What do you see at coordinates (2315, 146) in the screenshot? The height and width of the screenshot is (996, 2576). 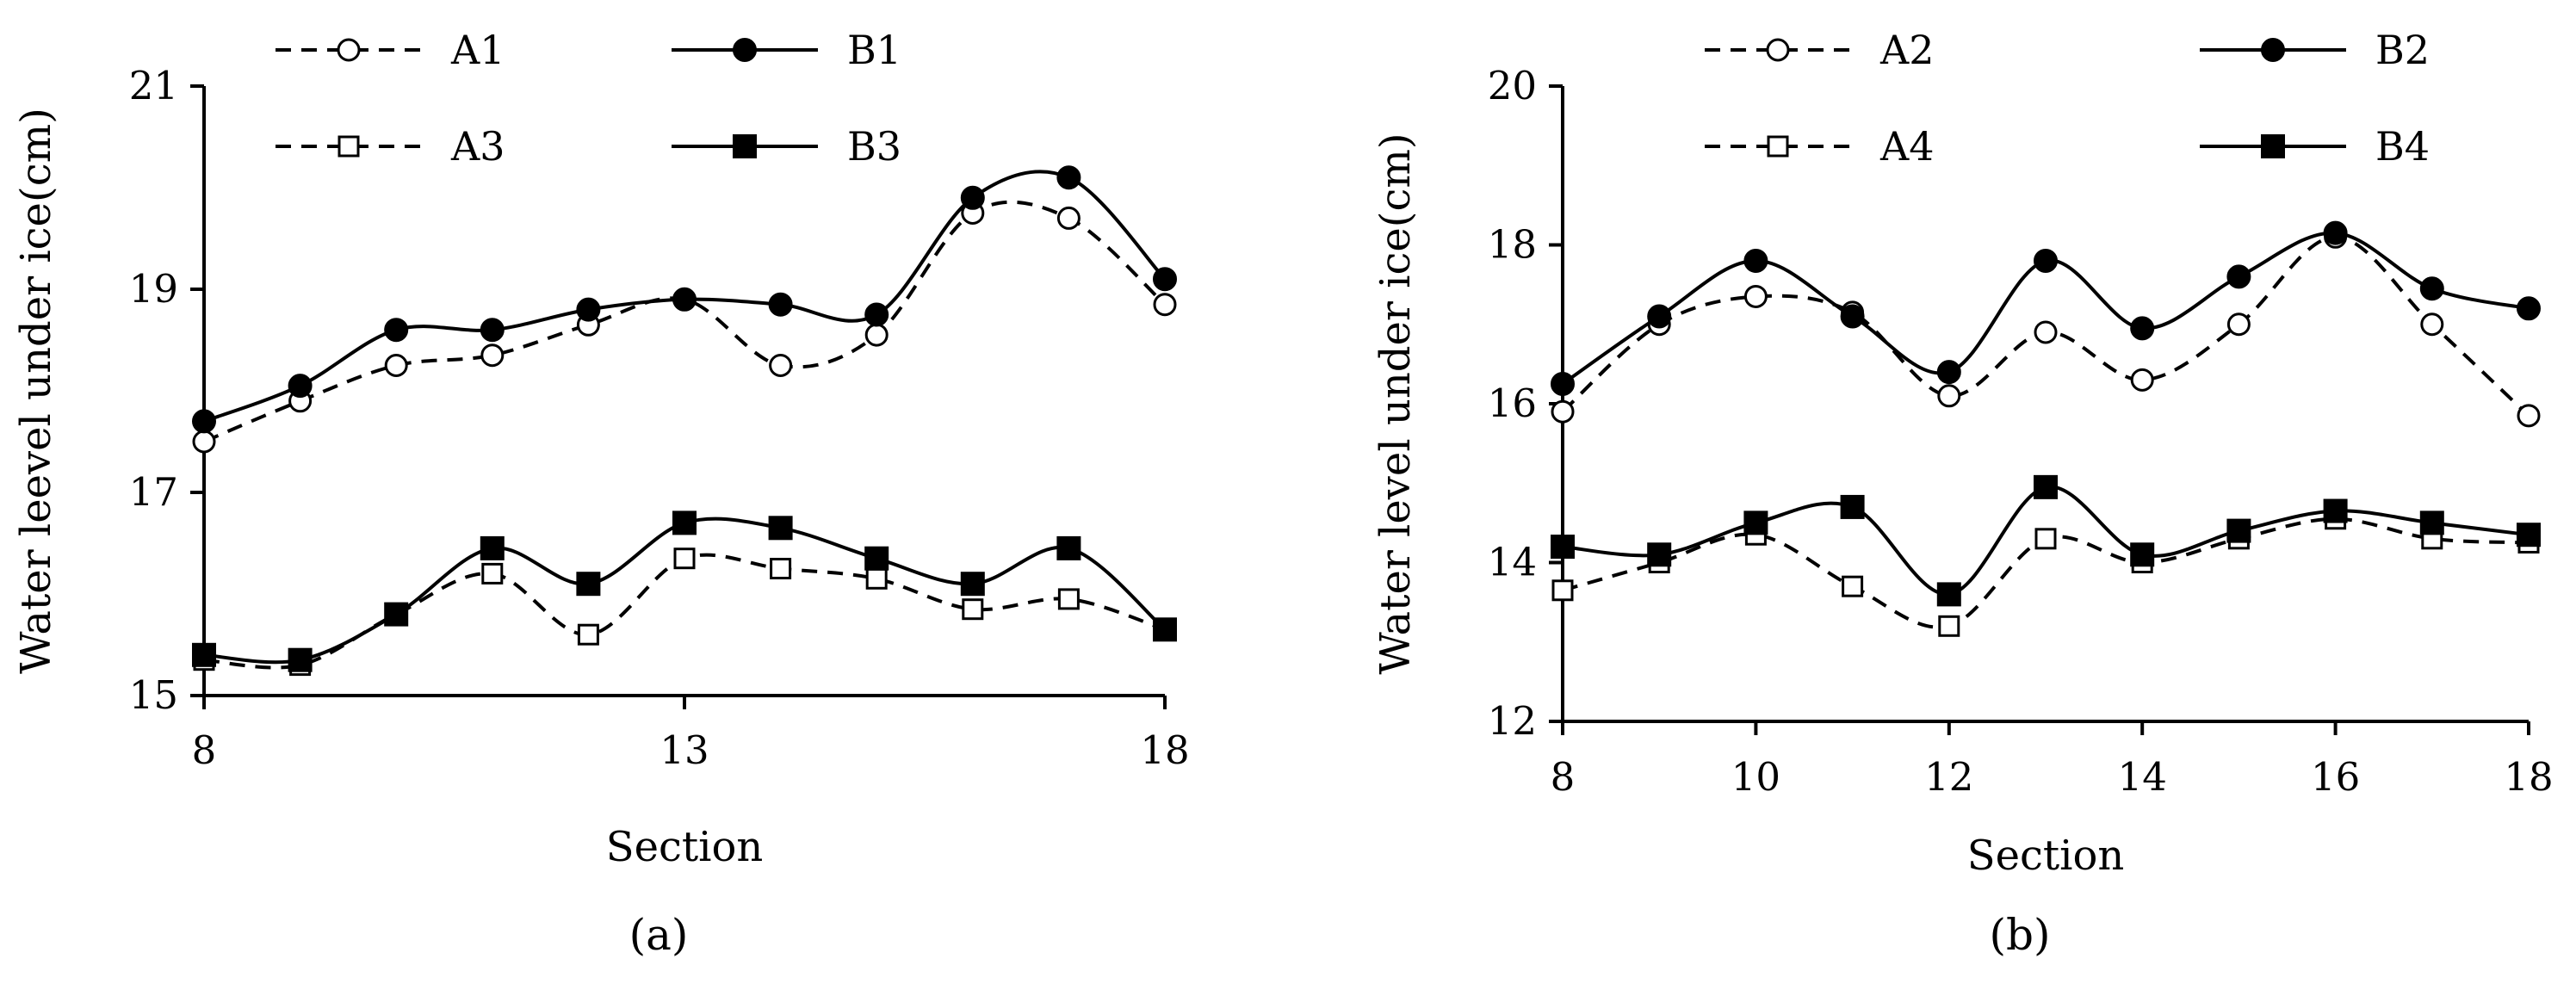 I see `legend-item-B4: B4` at bounding box center [2315, 146].